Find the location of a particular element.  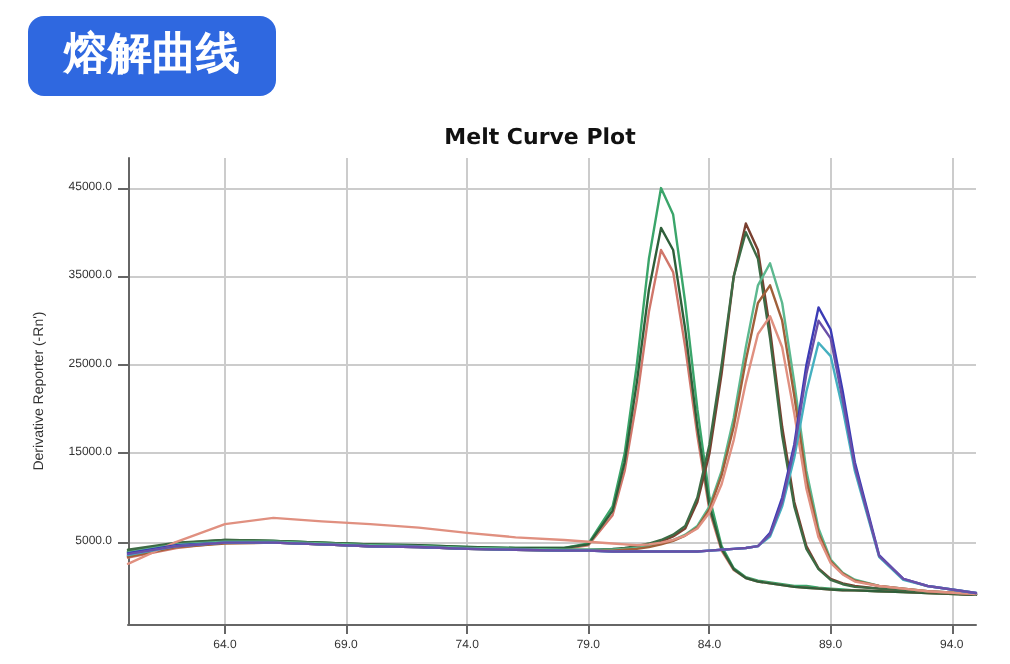

chart-title: 熔解曲线 is located at coordinates (152, 56).